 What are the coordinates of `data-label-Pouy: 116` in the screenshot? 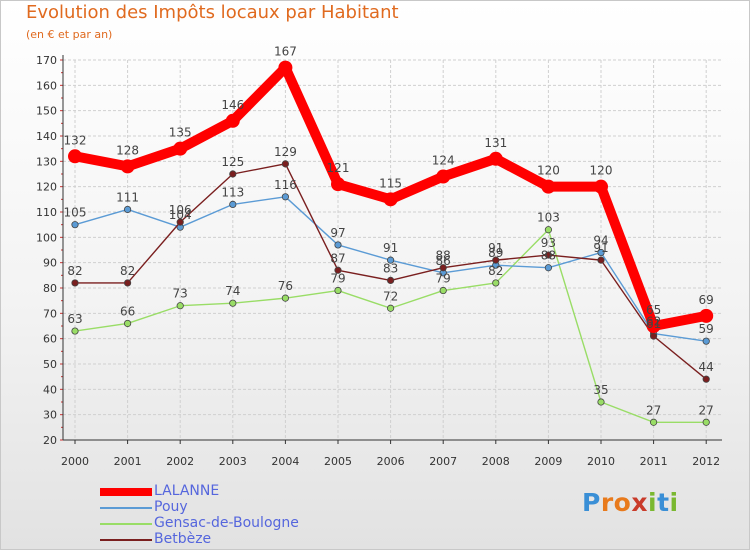 It's located at (285, 185).